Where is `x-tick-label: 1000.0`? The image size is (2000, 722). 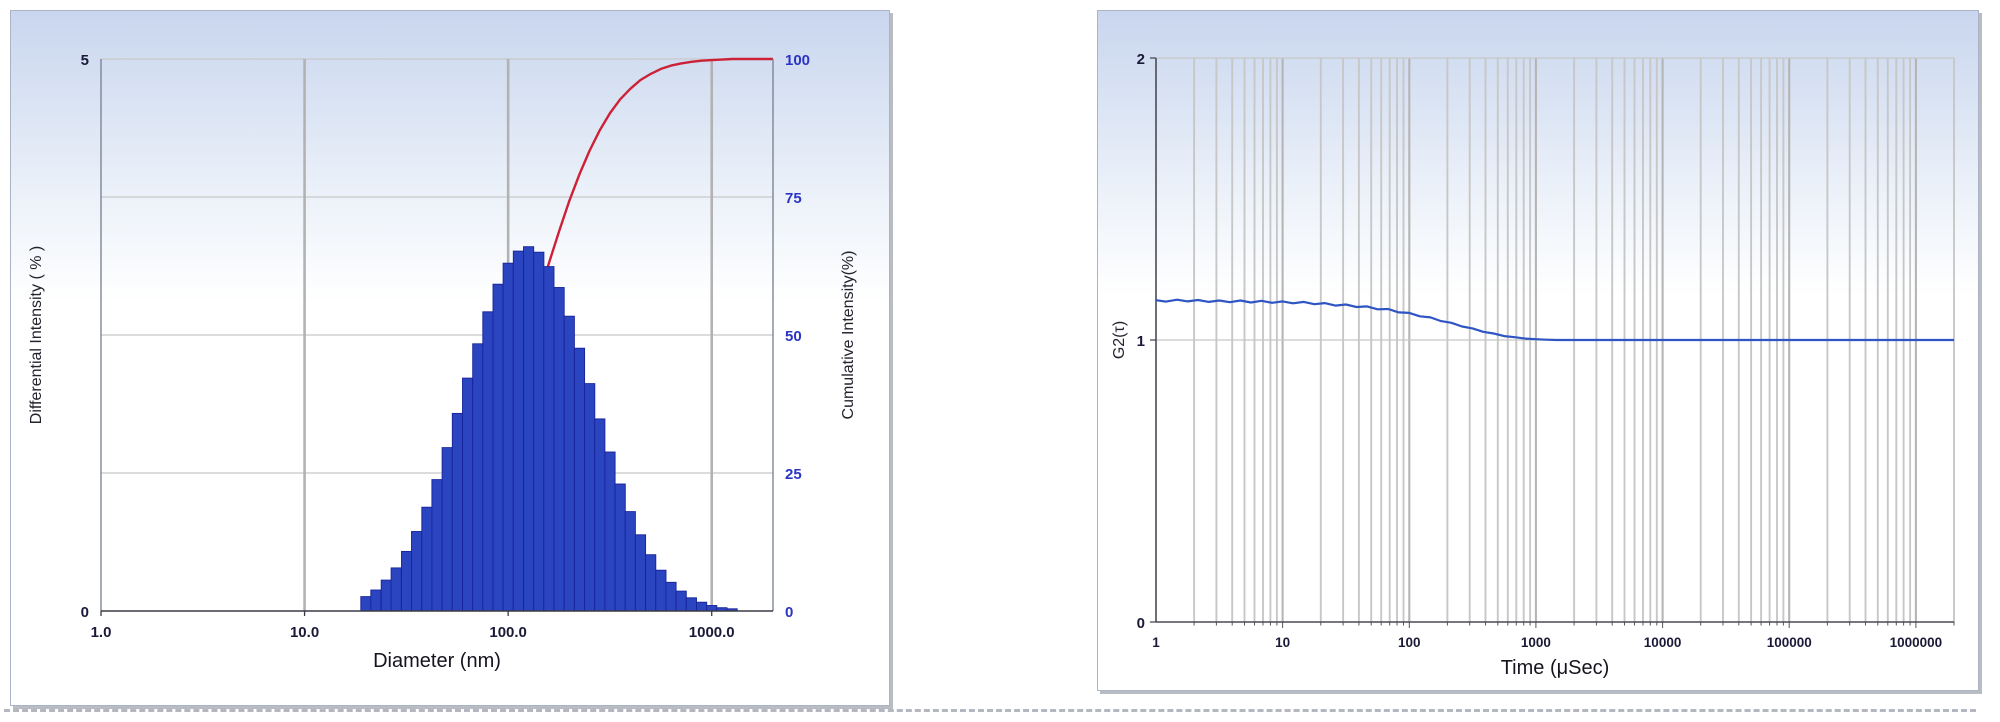
x-tick-label: 1000.0 is located at coordinates (712, 632).